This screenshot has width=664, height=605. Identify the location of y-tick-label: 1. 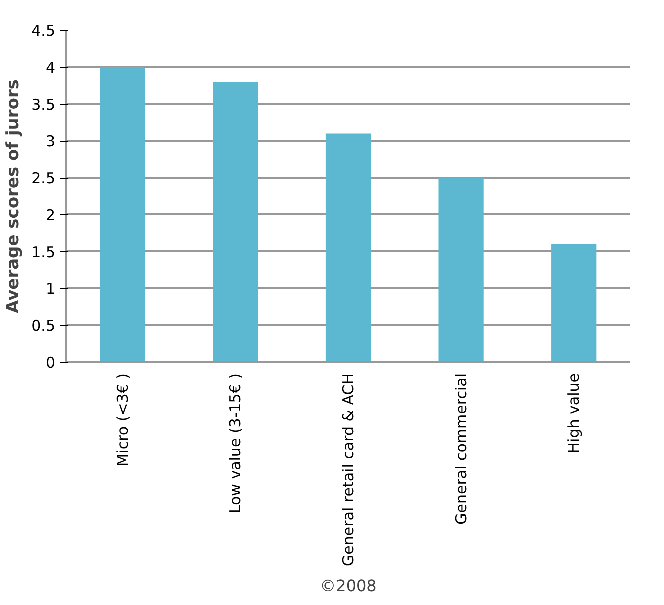
(51, 289).